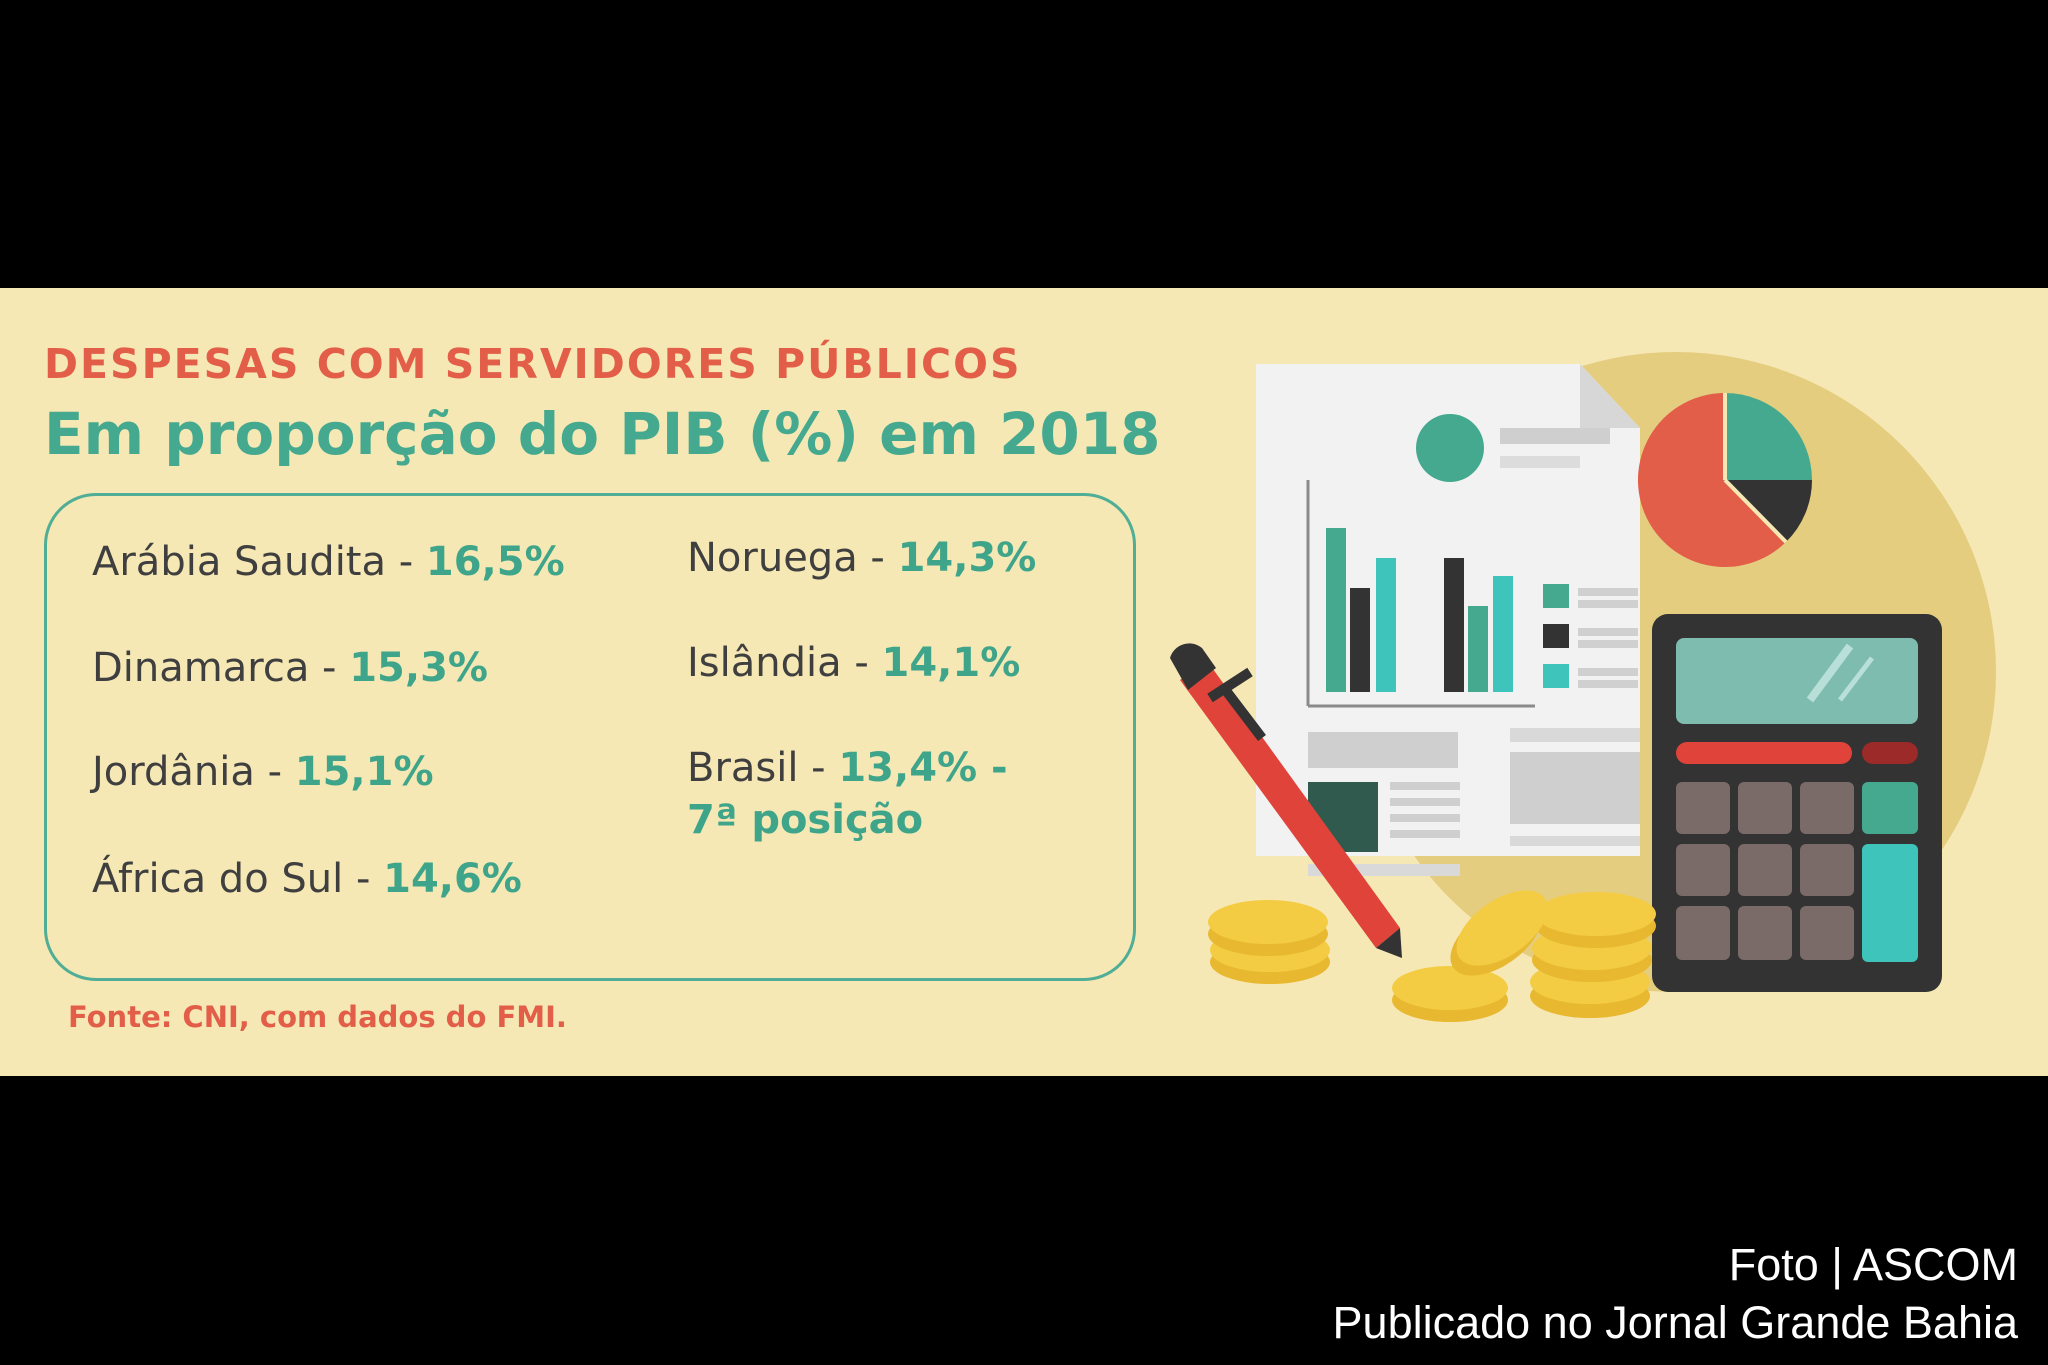 Image resolution: width=2048 pixels, height=1365 pixels. I want to click on credit-published: Publicado no Jornal Grande Bahia, so click(1675, 1322).